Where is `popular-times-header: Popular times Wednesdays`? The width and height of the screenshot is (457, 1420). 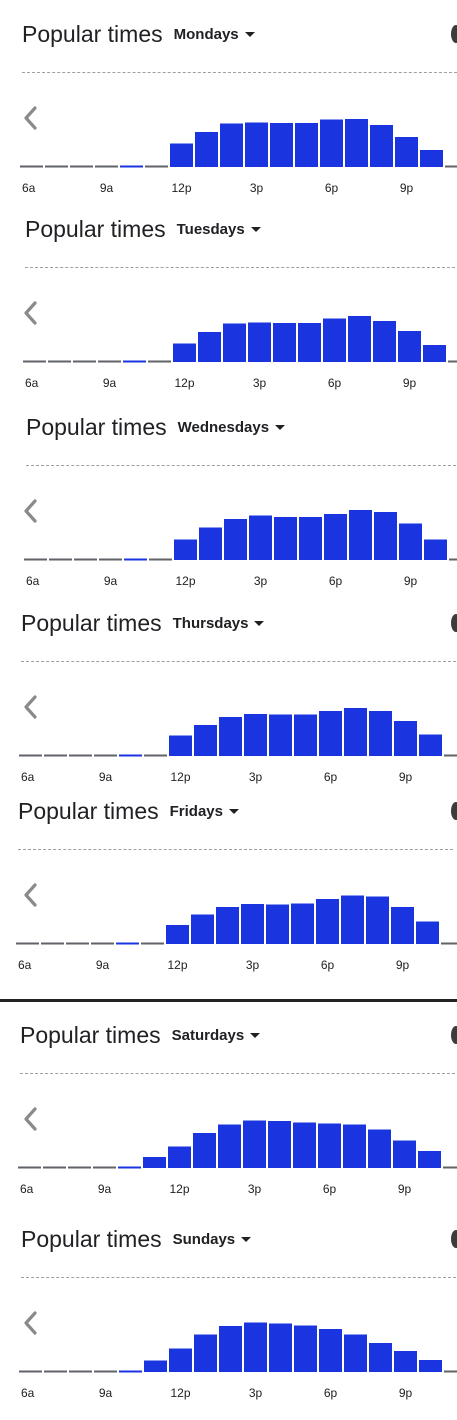 popular-times-header: Popular times Wednesdays is located at coordinates (156, 427).